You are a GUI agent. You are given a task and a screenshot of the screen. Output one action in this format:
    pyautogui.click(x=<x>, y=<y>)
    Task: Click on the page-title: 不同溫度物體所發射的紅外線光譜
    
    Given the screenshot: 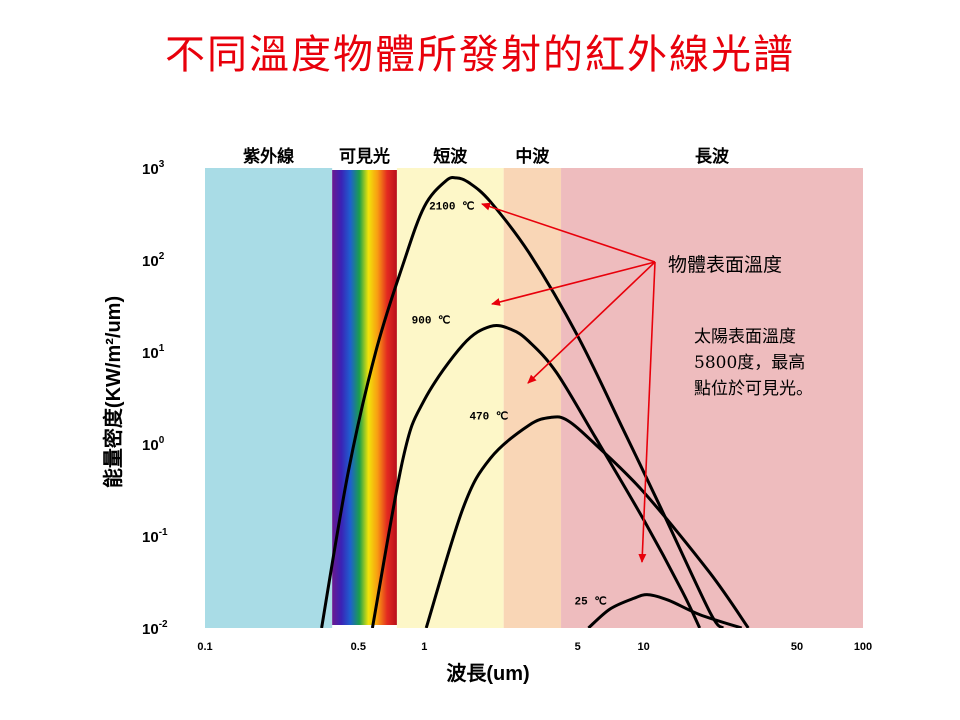 What is the action you would take?
    pyautogui.click(x=480, y=55)
    